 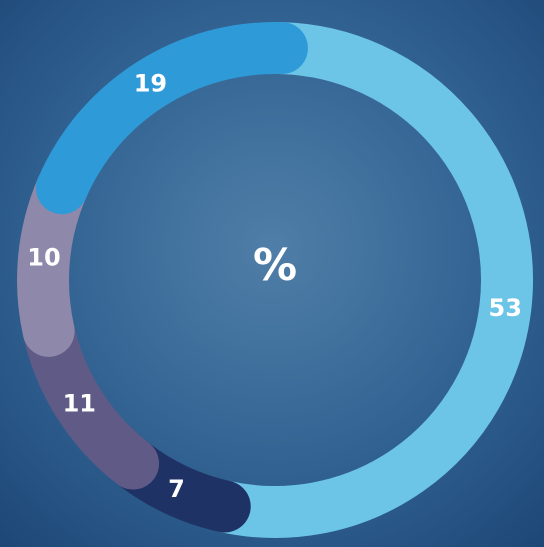 What do you see at coordinates (505, 308) in the screenshot?
I see `data-label: 53` at bounding box center [505, 308].